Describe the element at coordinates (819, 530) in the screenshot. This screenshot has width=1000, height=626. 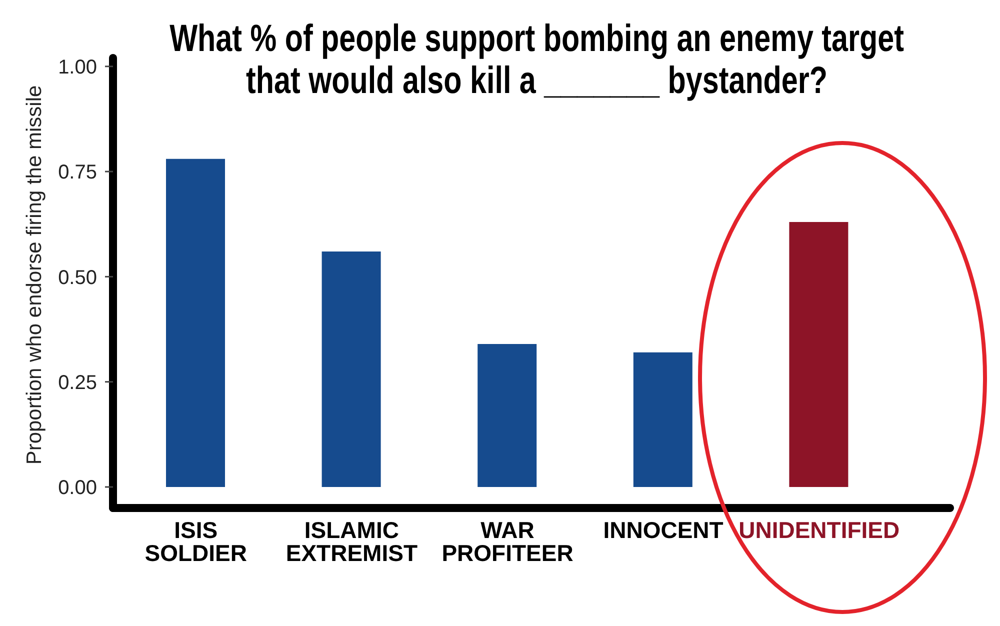
I see `x-tick-label: UNIDENTIFIED` at that location.